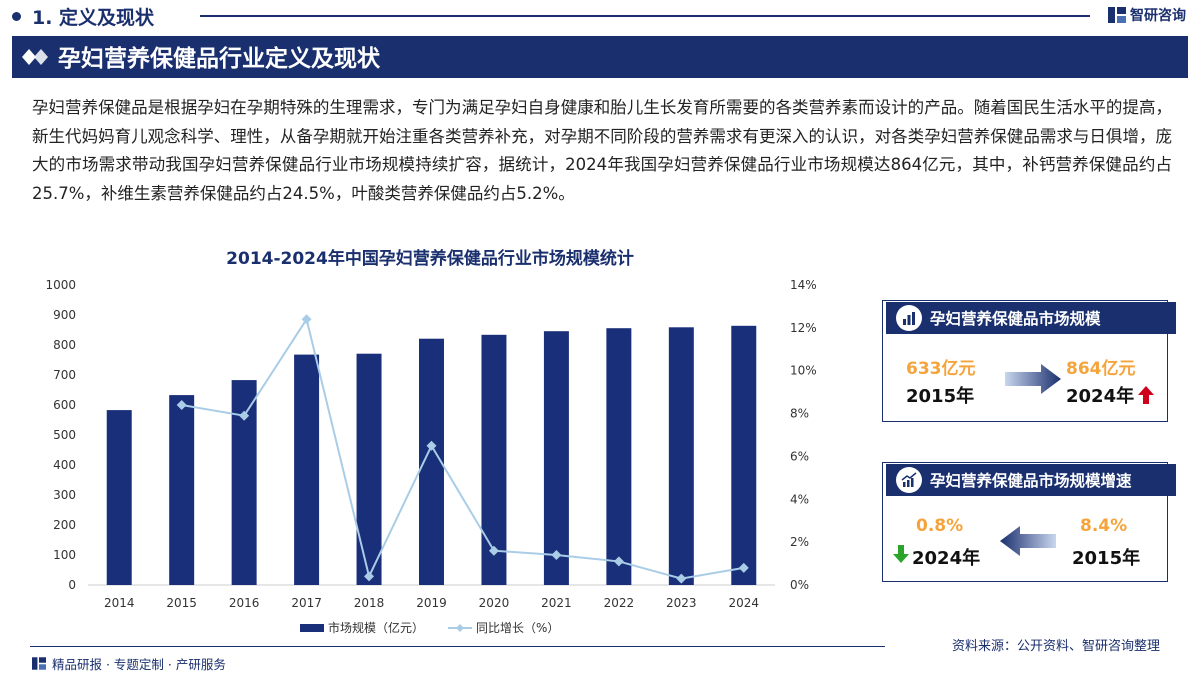 The width and height of the screenshot is (1200, 674). Describe the element at coordinates (1104, 526) in the screenshot. I see `growth-2015-value: 8.4%` at that location.